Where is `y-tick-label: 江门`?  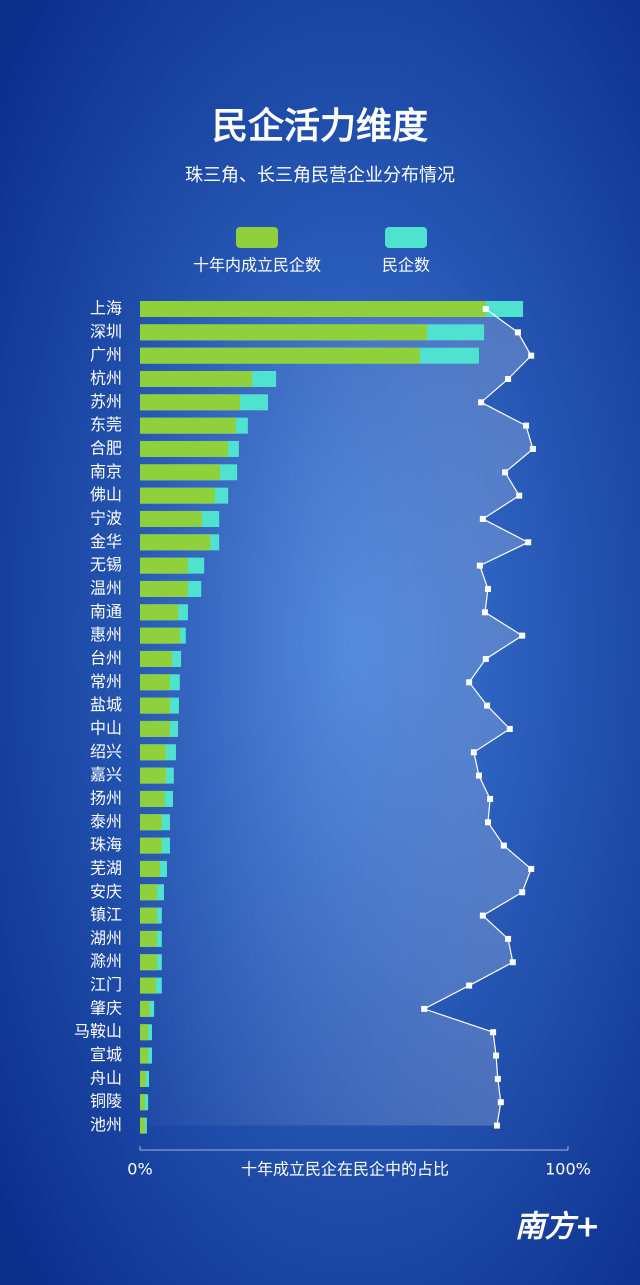
y-tick-label: 江门 is located at coordinates (106, 984).